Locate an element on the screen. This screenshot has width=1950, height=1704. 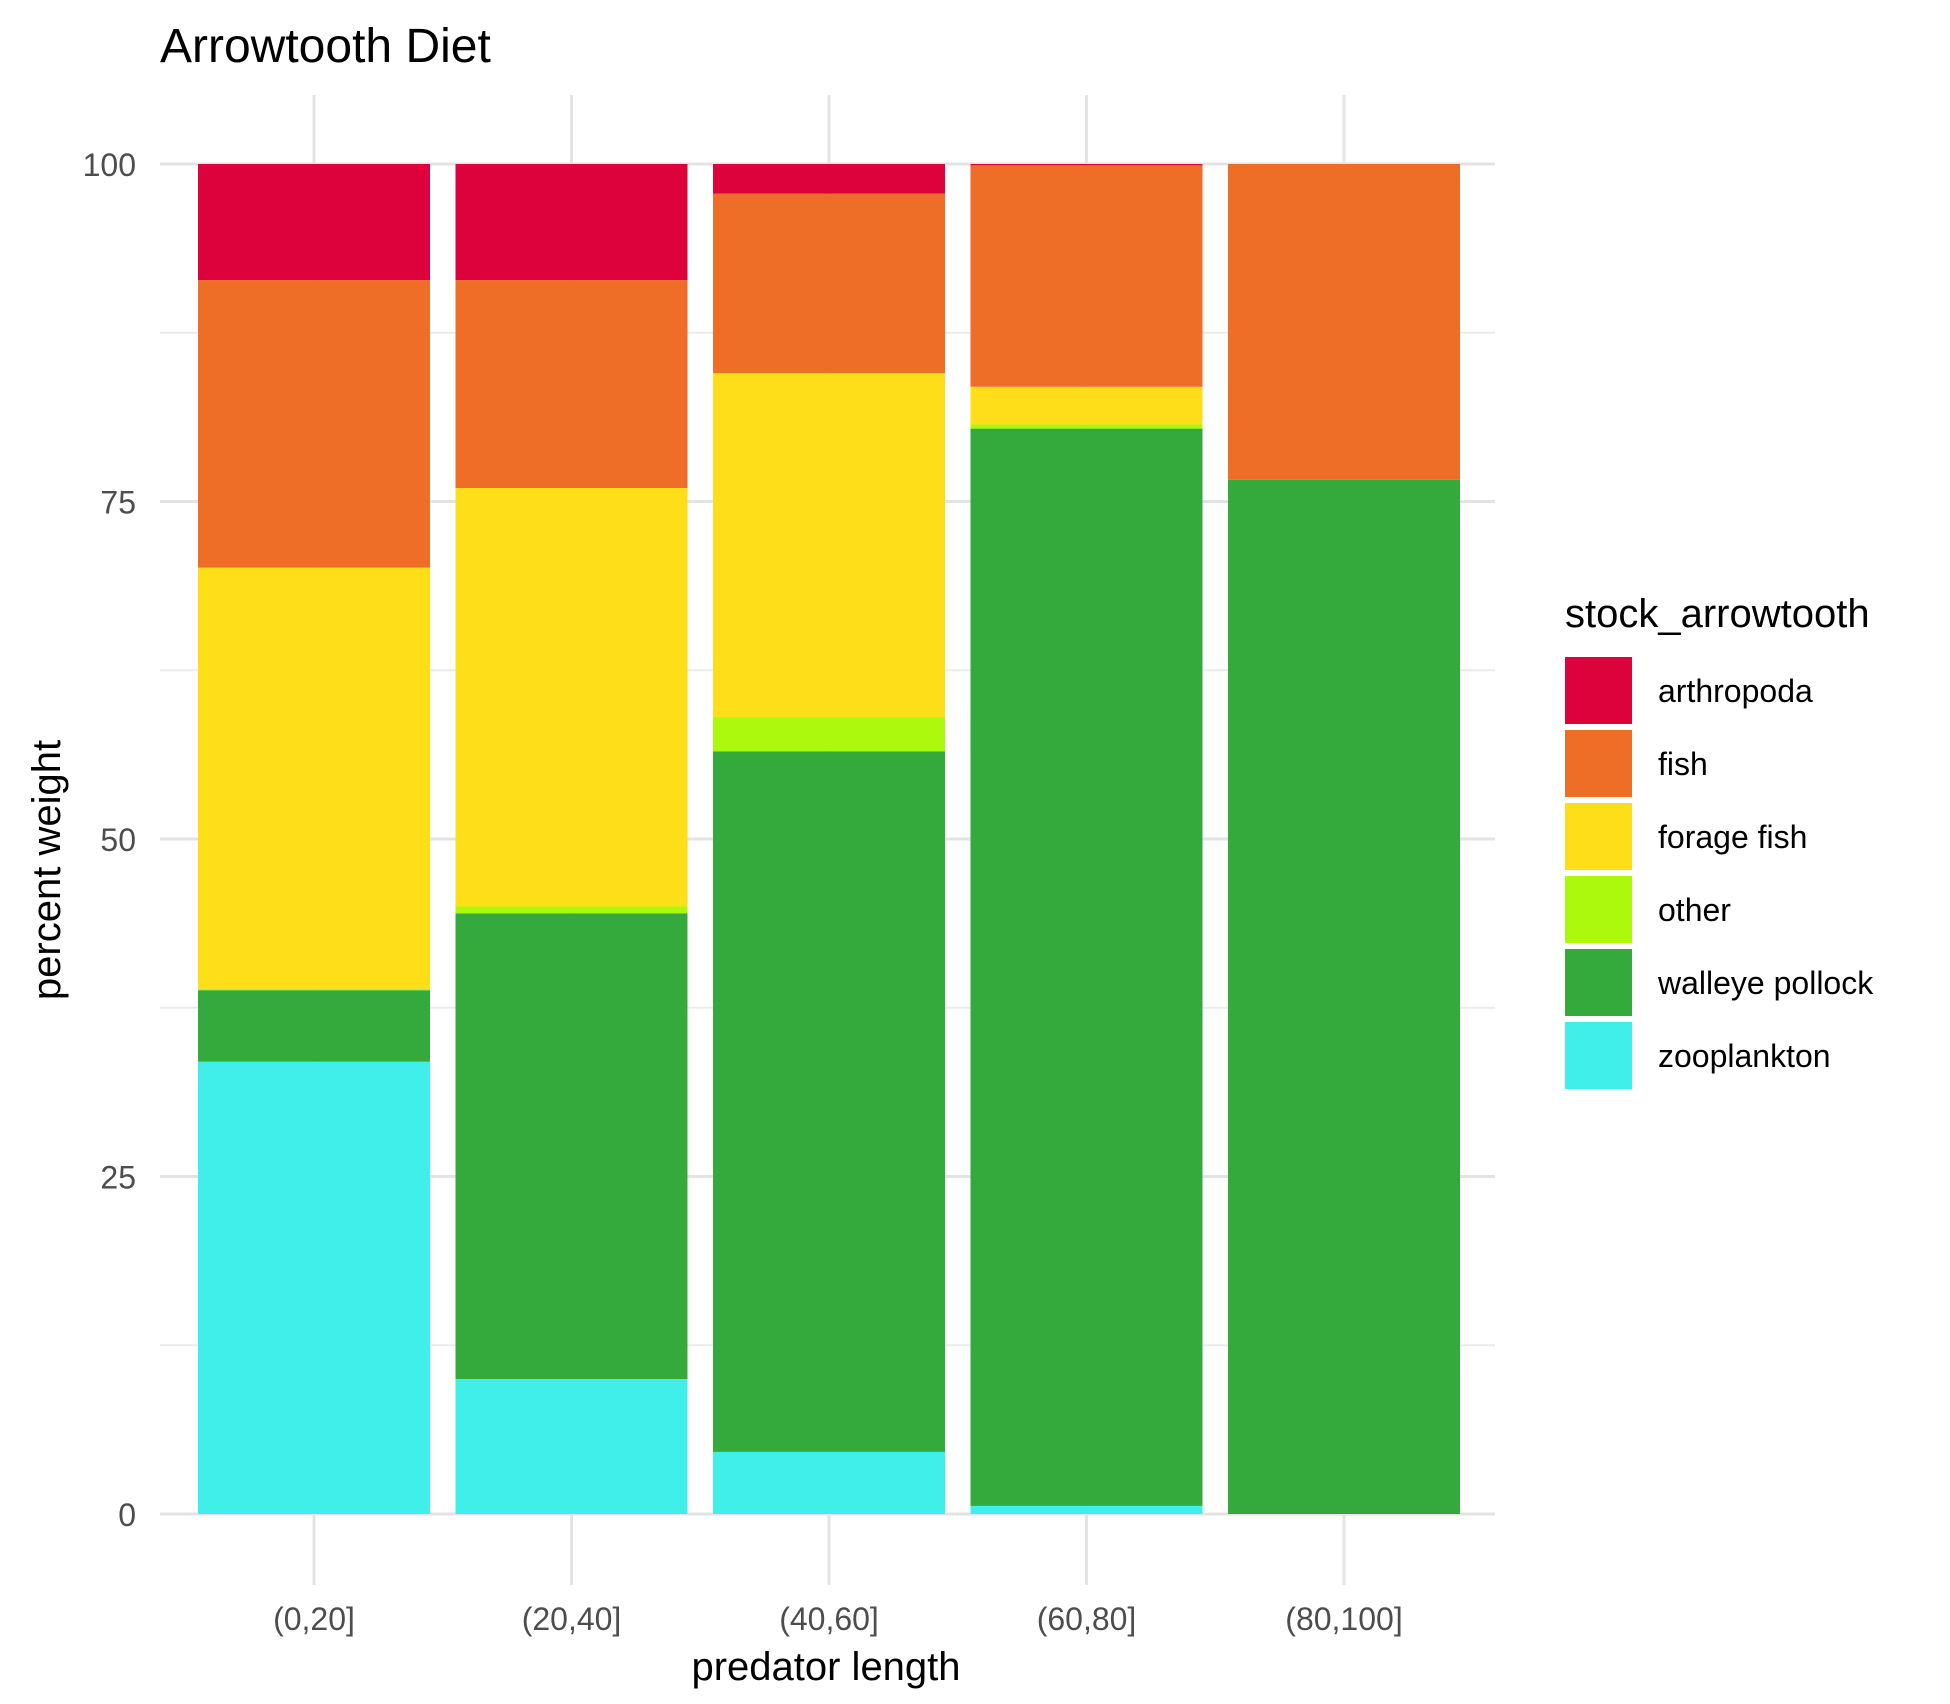
y-axis: 0 25 50 75 100 is located at coordinates (109, 840).